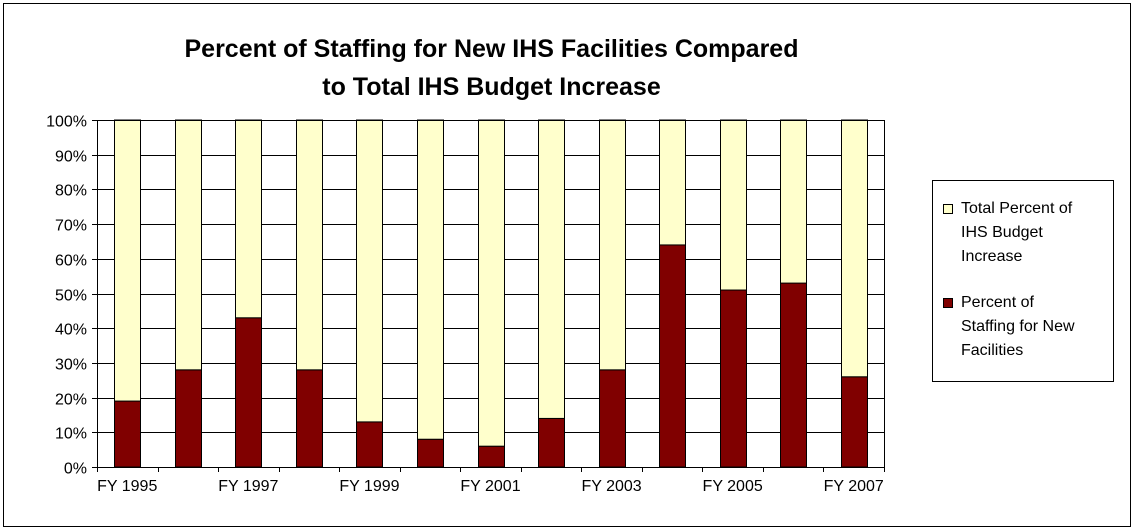 The height and width of the screenshot is (531, 1135). Describe the element at coordinates (248, 486) in the screenshot. I see `x-tick-label: FY 1997` at that location.